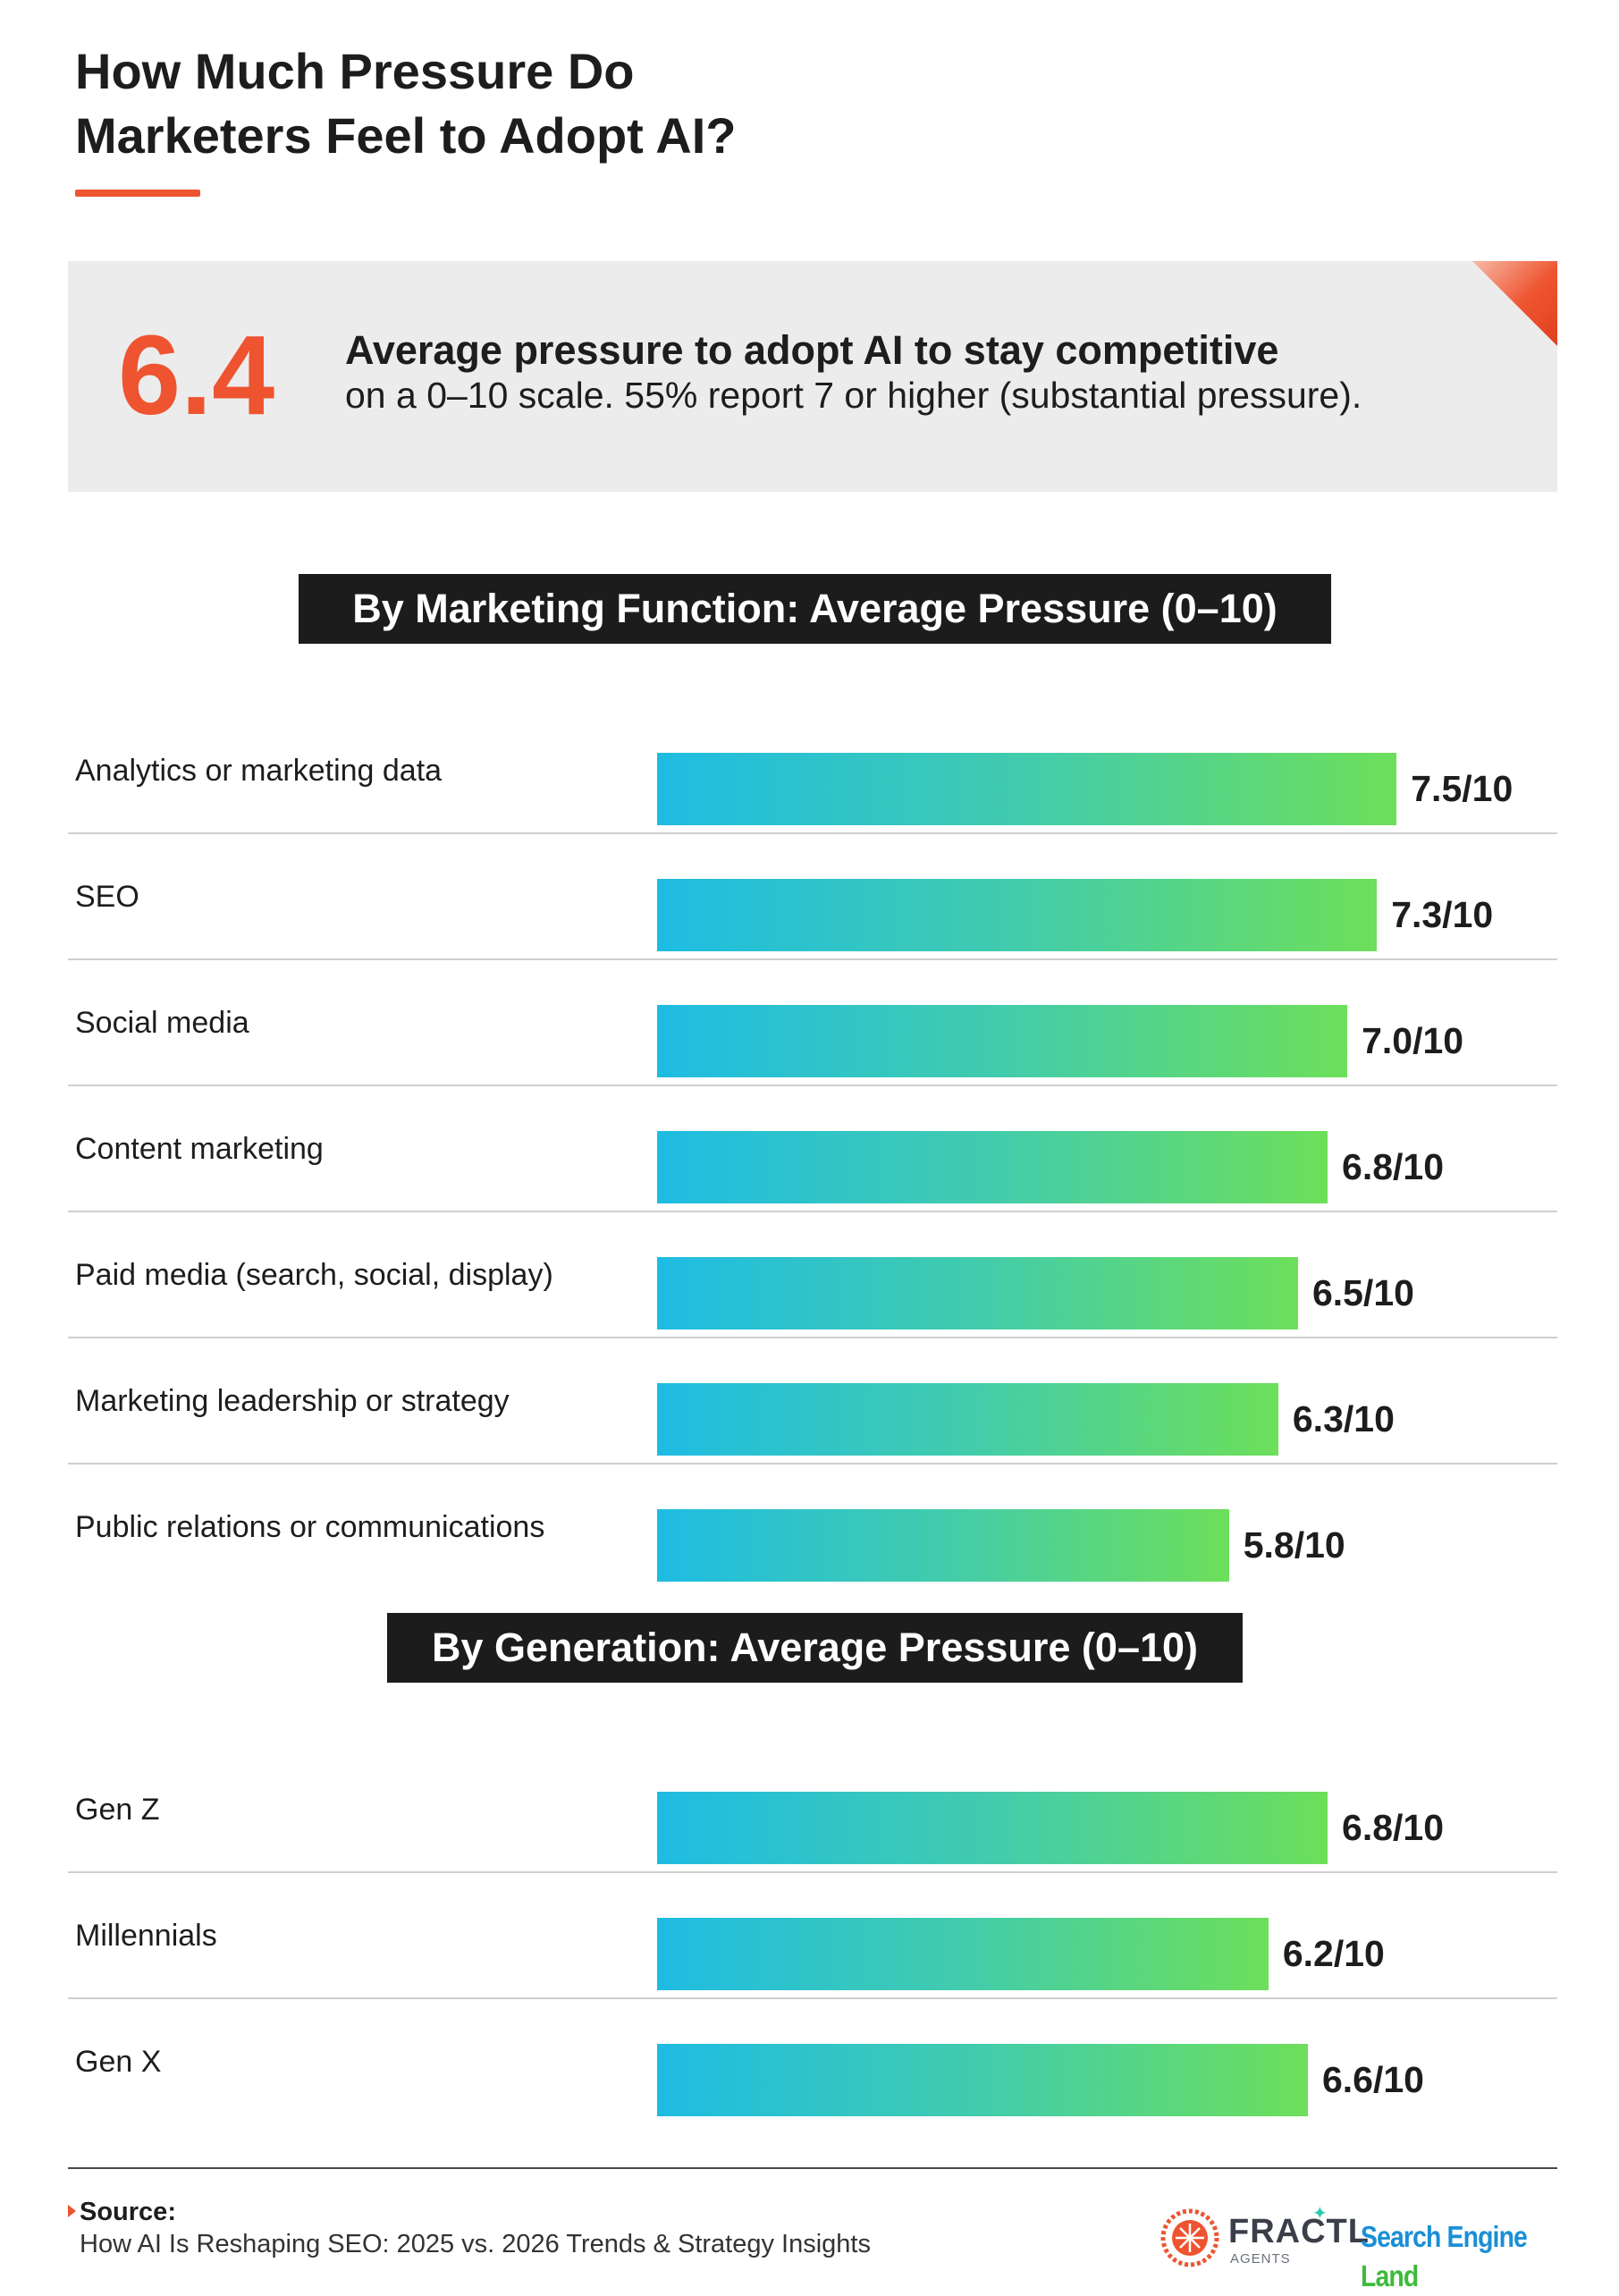 This screenshot has height=2296, width=1619. What do you see at coordinates (146, 1936) in the screenshot?
I see `category-label: Millennials` at bounding box center [146, 1936].